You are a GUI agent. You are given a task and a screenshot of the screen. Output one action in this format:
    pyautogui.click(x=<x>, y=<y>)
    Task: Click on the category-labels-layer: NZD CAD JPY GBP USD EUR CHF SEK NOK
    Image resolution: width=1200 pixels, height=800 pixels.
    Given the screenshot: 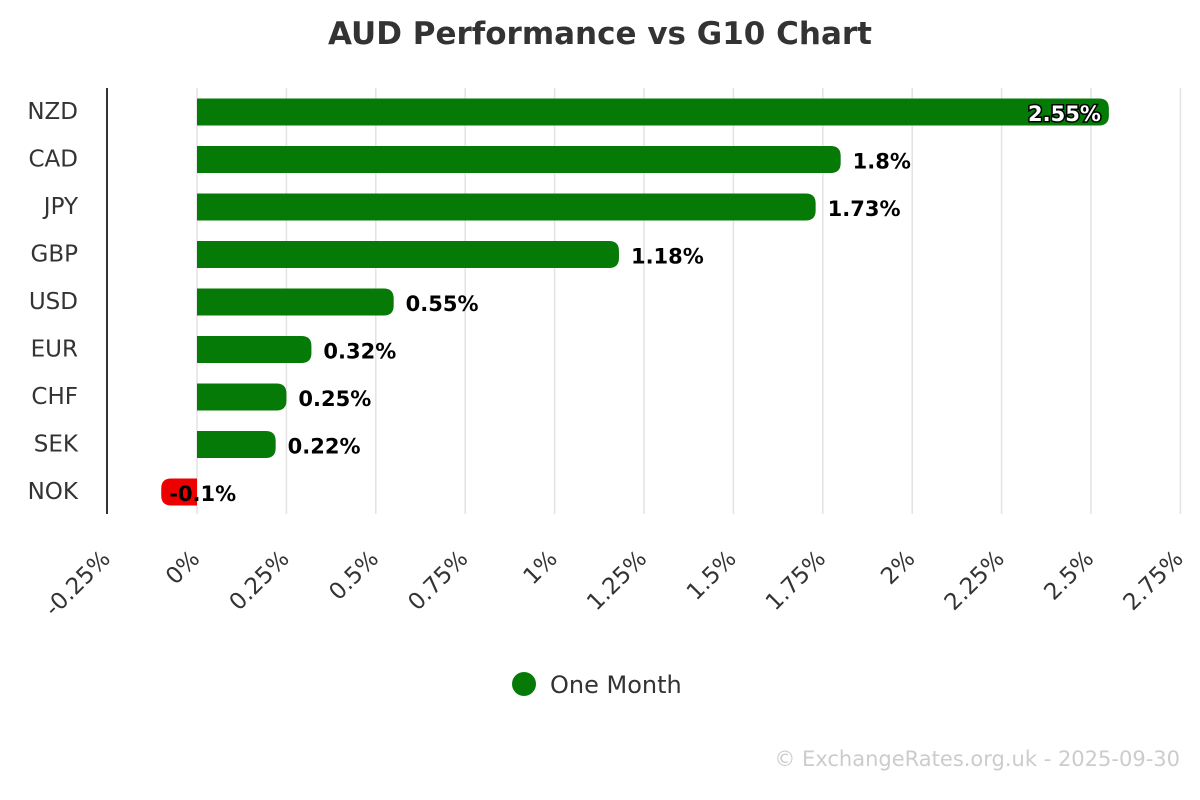 What is the action you would take?
    pyautogui.click(x=53, y=302)
    